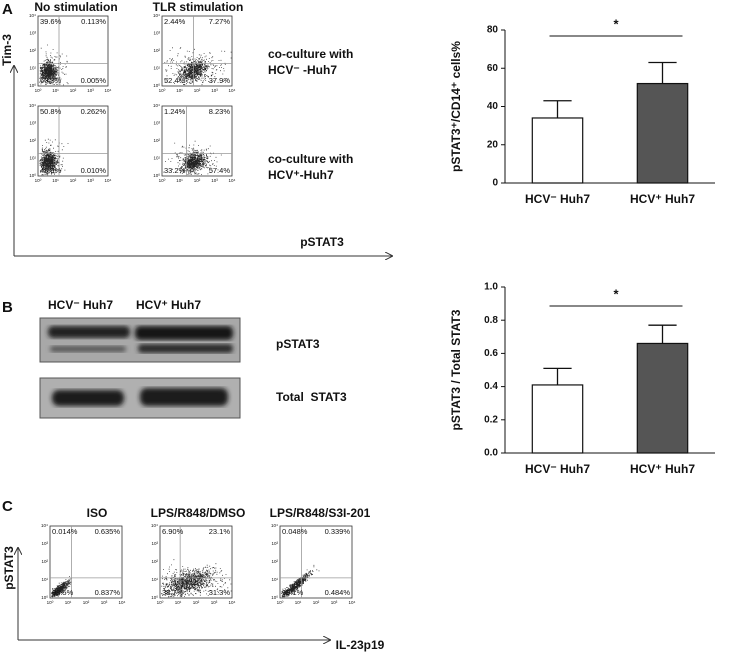 This screenshot has width=733, height=653. What do you see at coordinates (94, 111) in the screenshot?
I see `quadrant-percent: 0.262%` at bounding box center [94, 111].